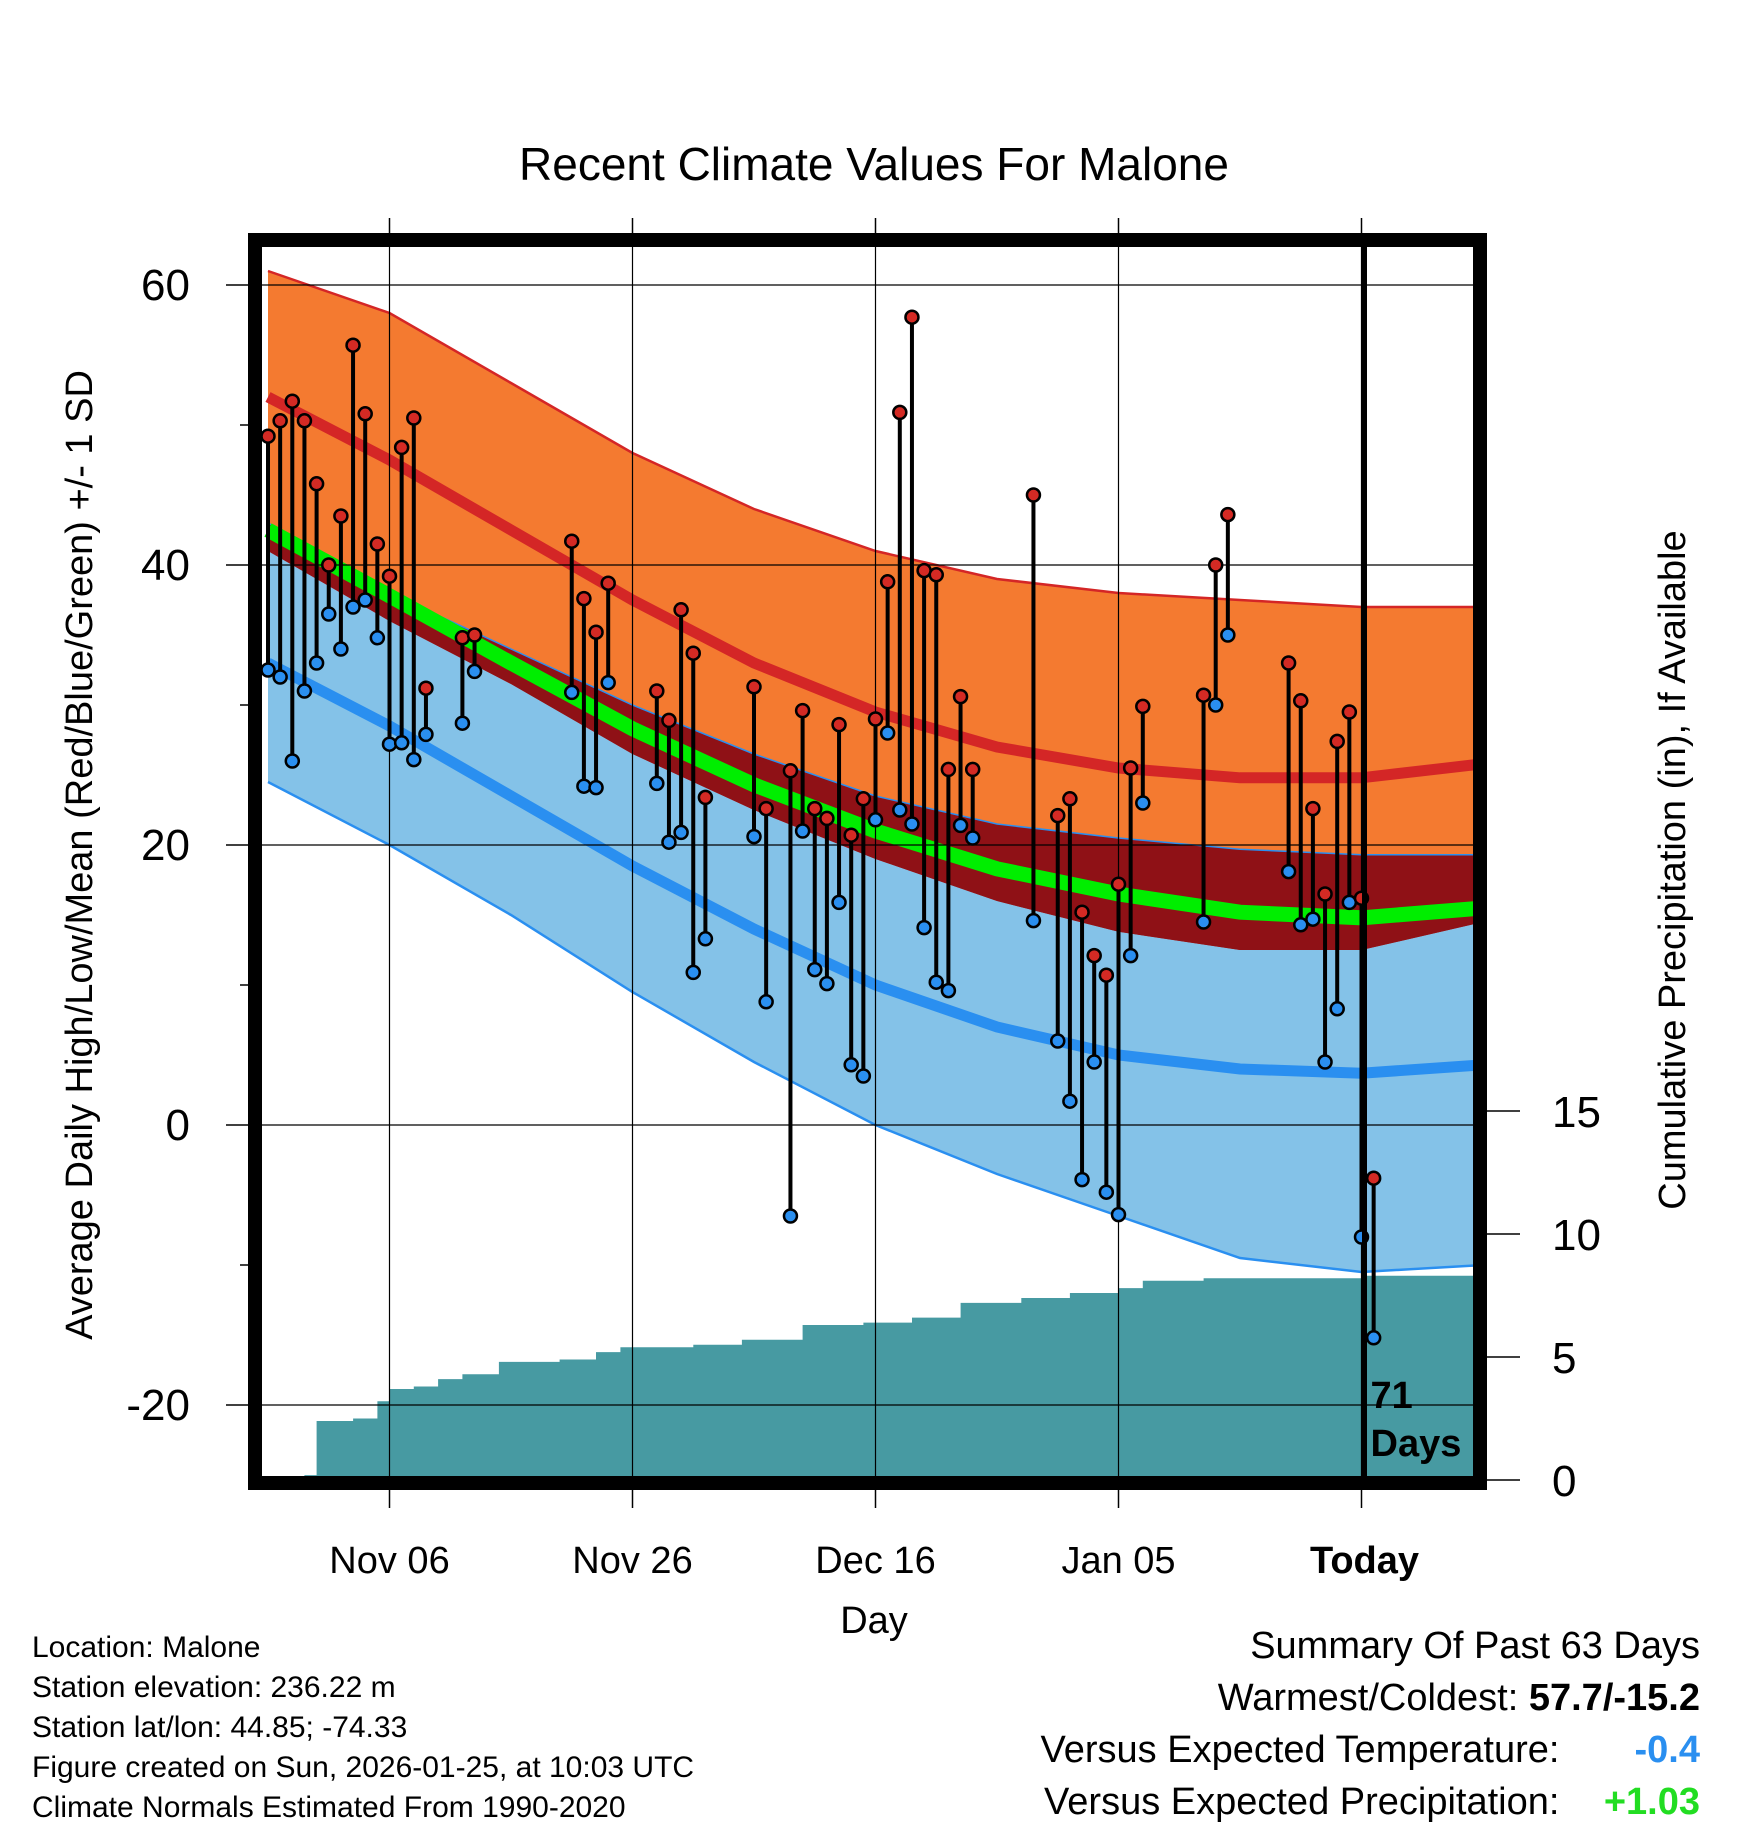  What do you see at coordinates (889, 1376) in the screenshot?
I see `precip-area` at bounding box center [889, 1376].